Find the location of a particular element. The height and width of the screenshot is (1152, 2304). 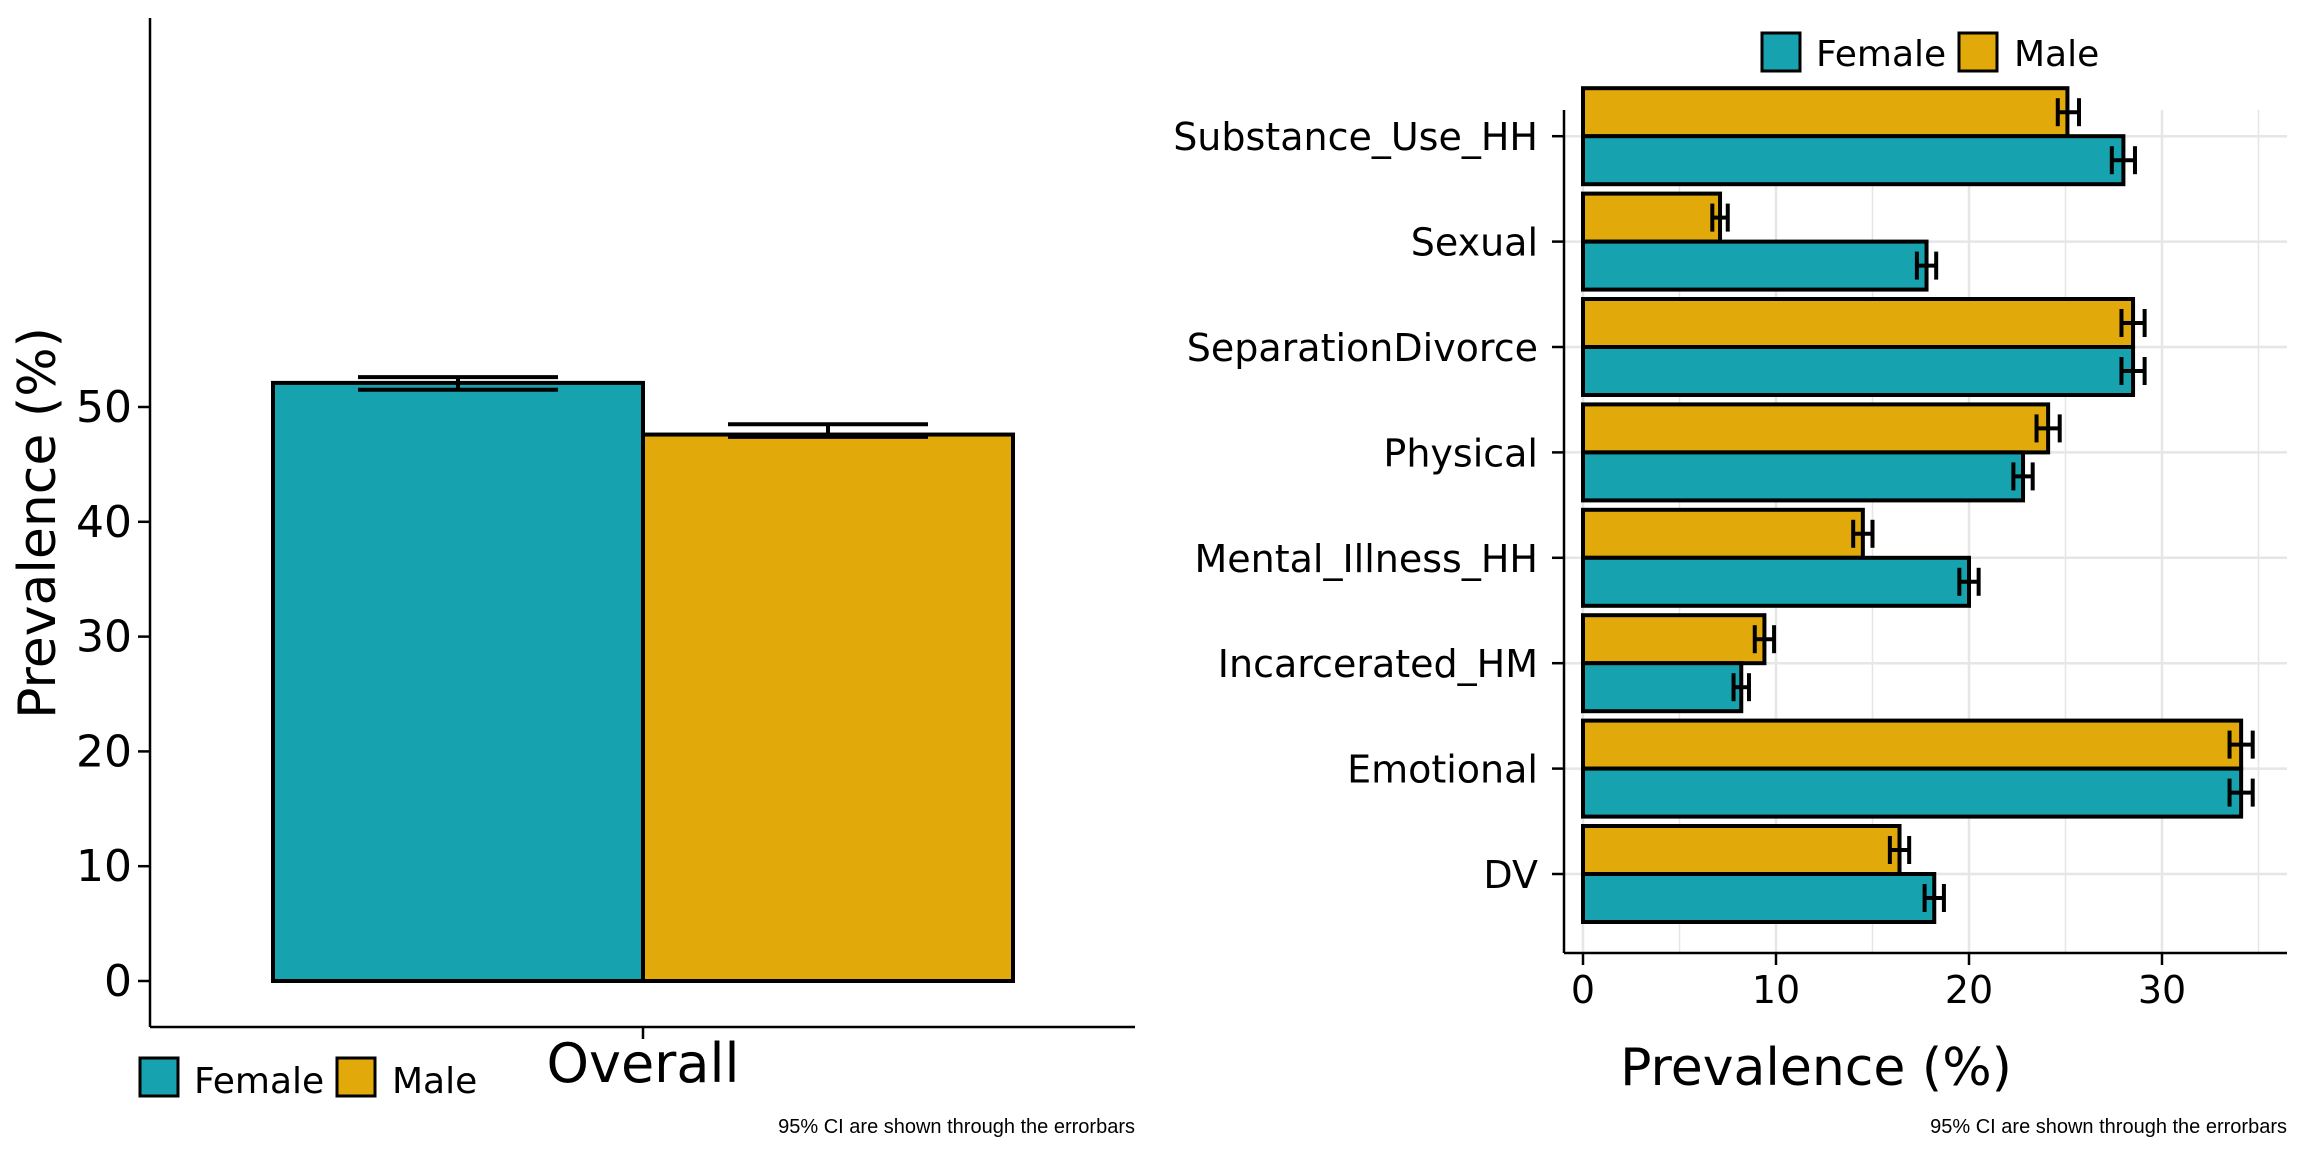

y-category-label: Incarcerated_HM is located at coordinates (1378, 664).